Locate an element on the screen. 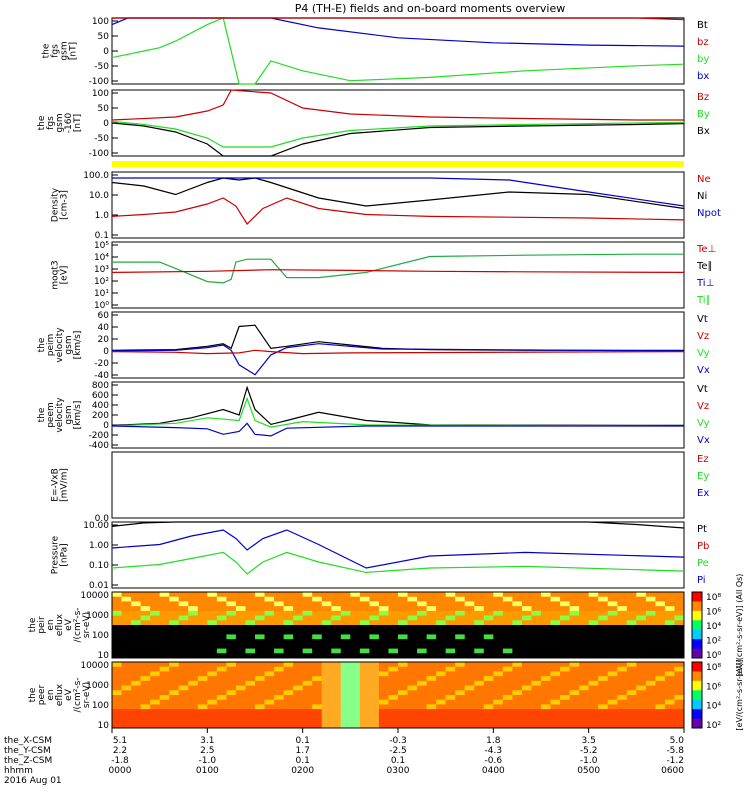 This screenshot has height=800, width=750. y-axis-label-line: fgs is located at coordinates (56, 51).